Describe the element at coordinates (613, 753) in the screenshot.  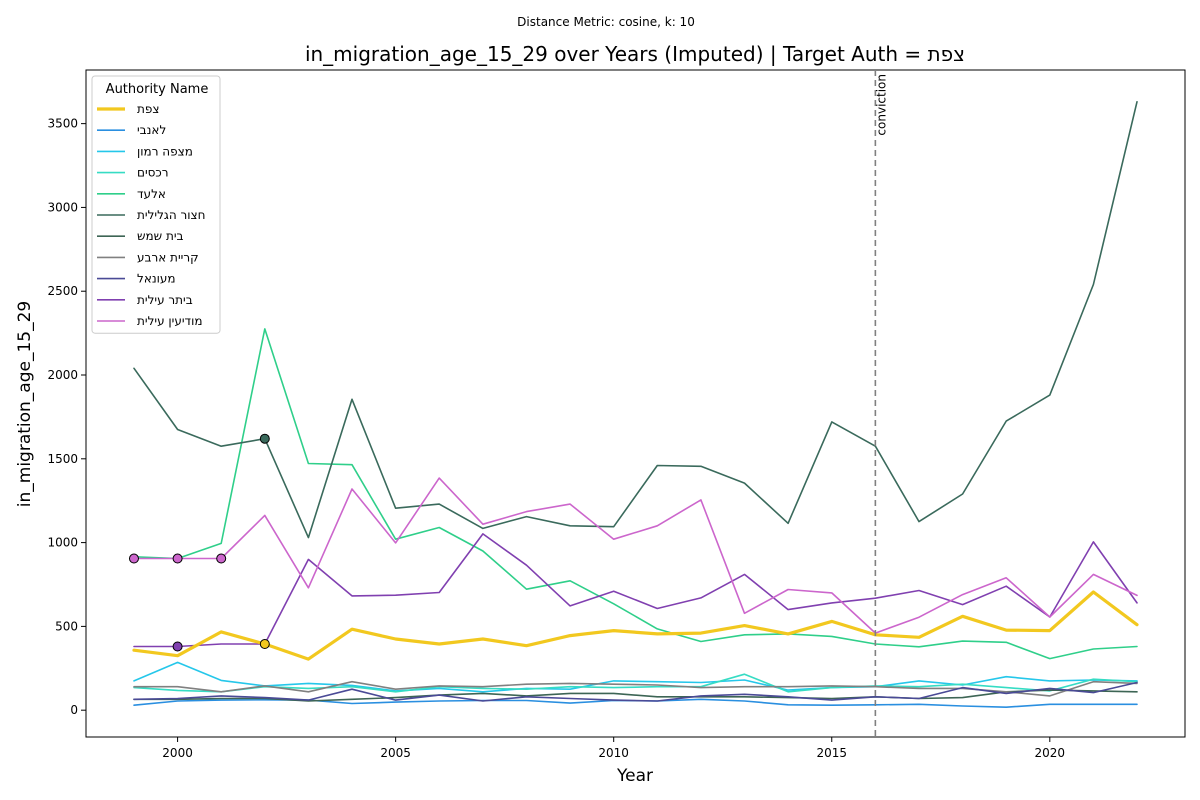
I see `x-tick-label: 2010` at that location.